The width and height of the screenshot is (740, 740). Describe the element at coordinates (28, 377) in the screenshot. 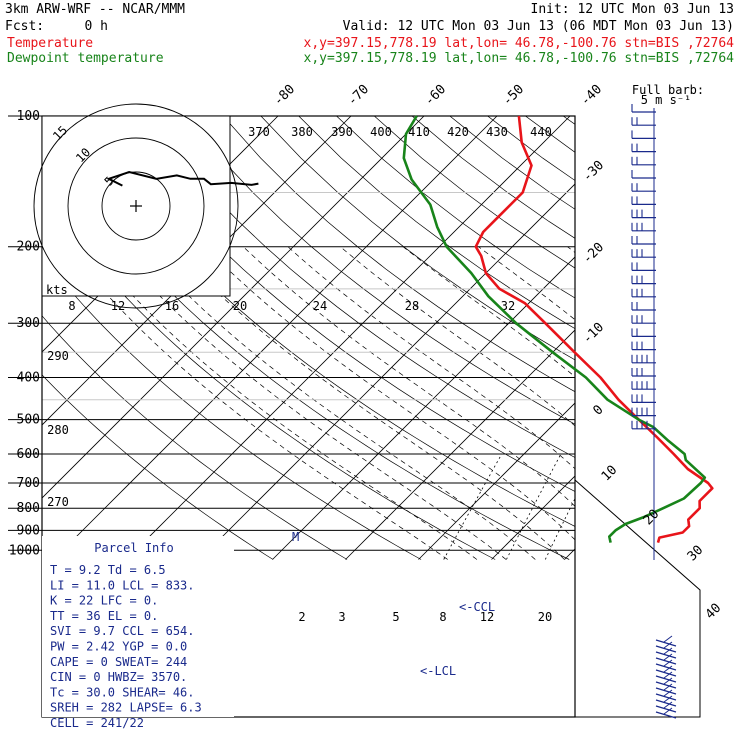

I see `pressure-label: 400` at that location.